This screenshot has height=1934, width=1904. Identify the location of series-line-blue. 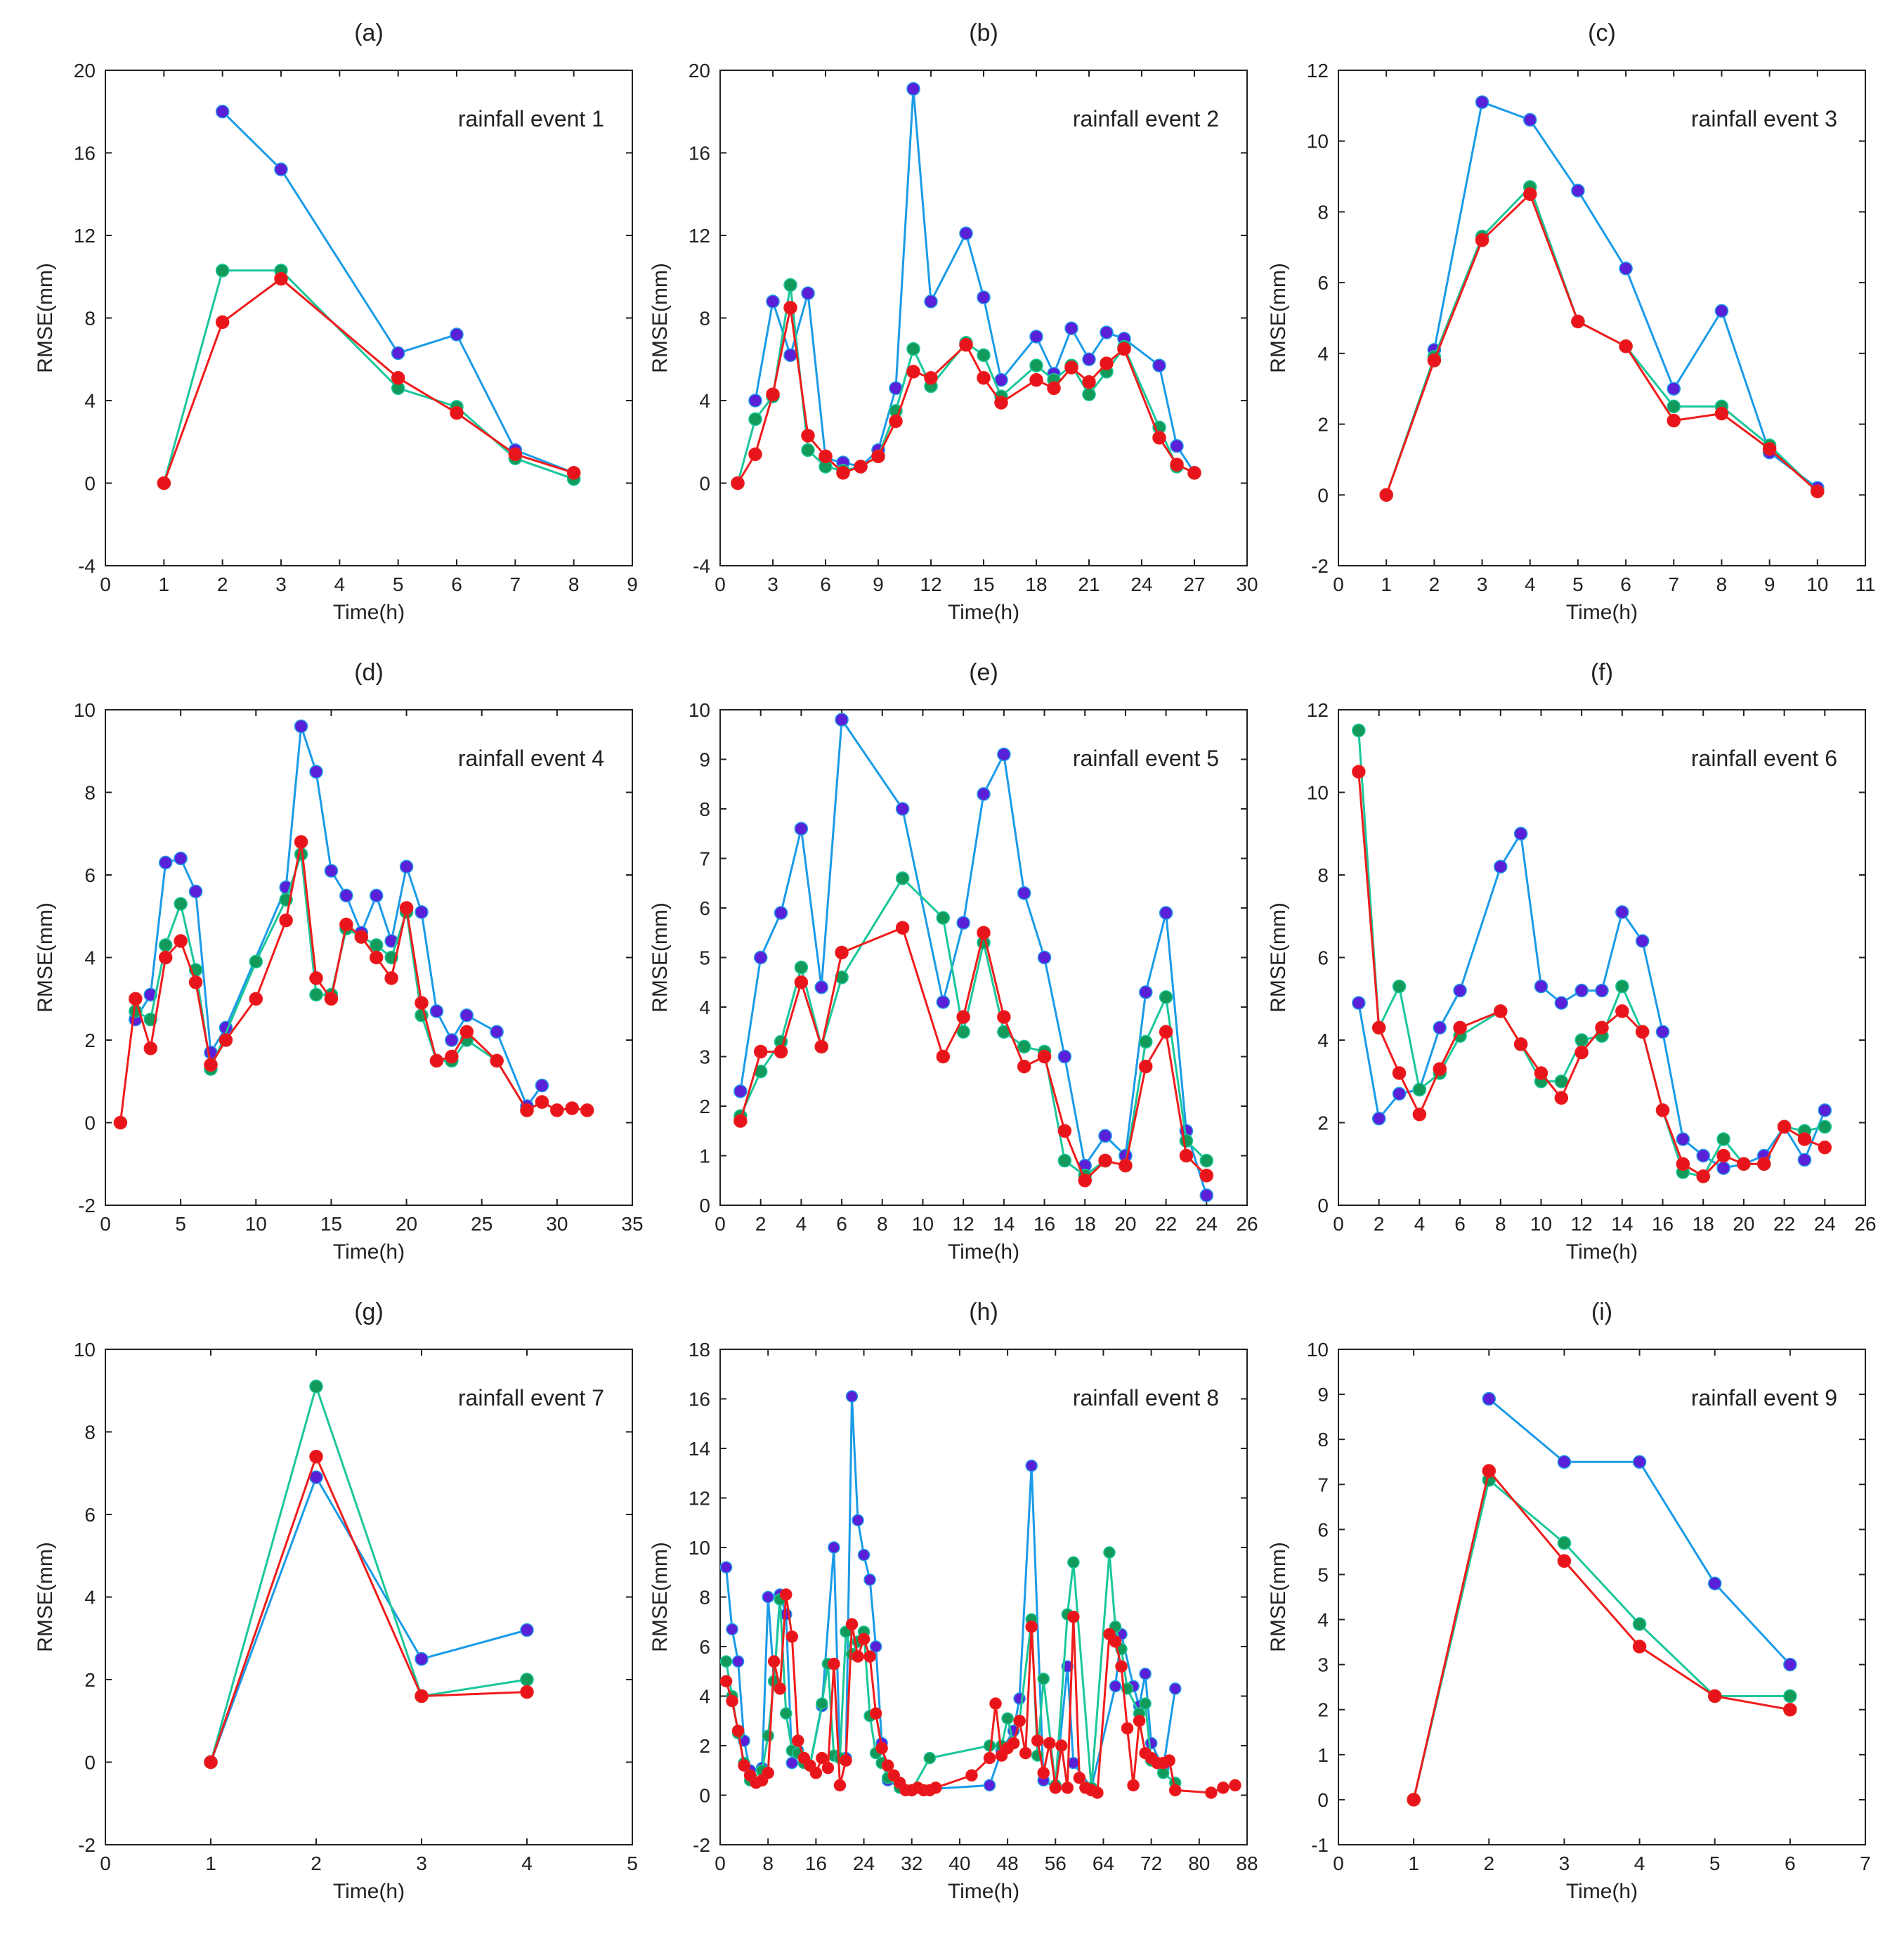
(974, 957).